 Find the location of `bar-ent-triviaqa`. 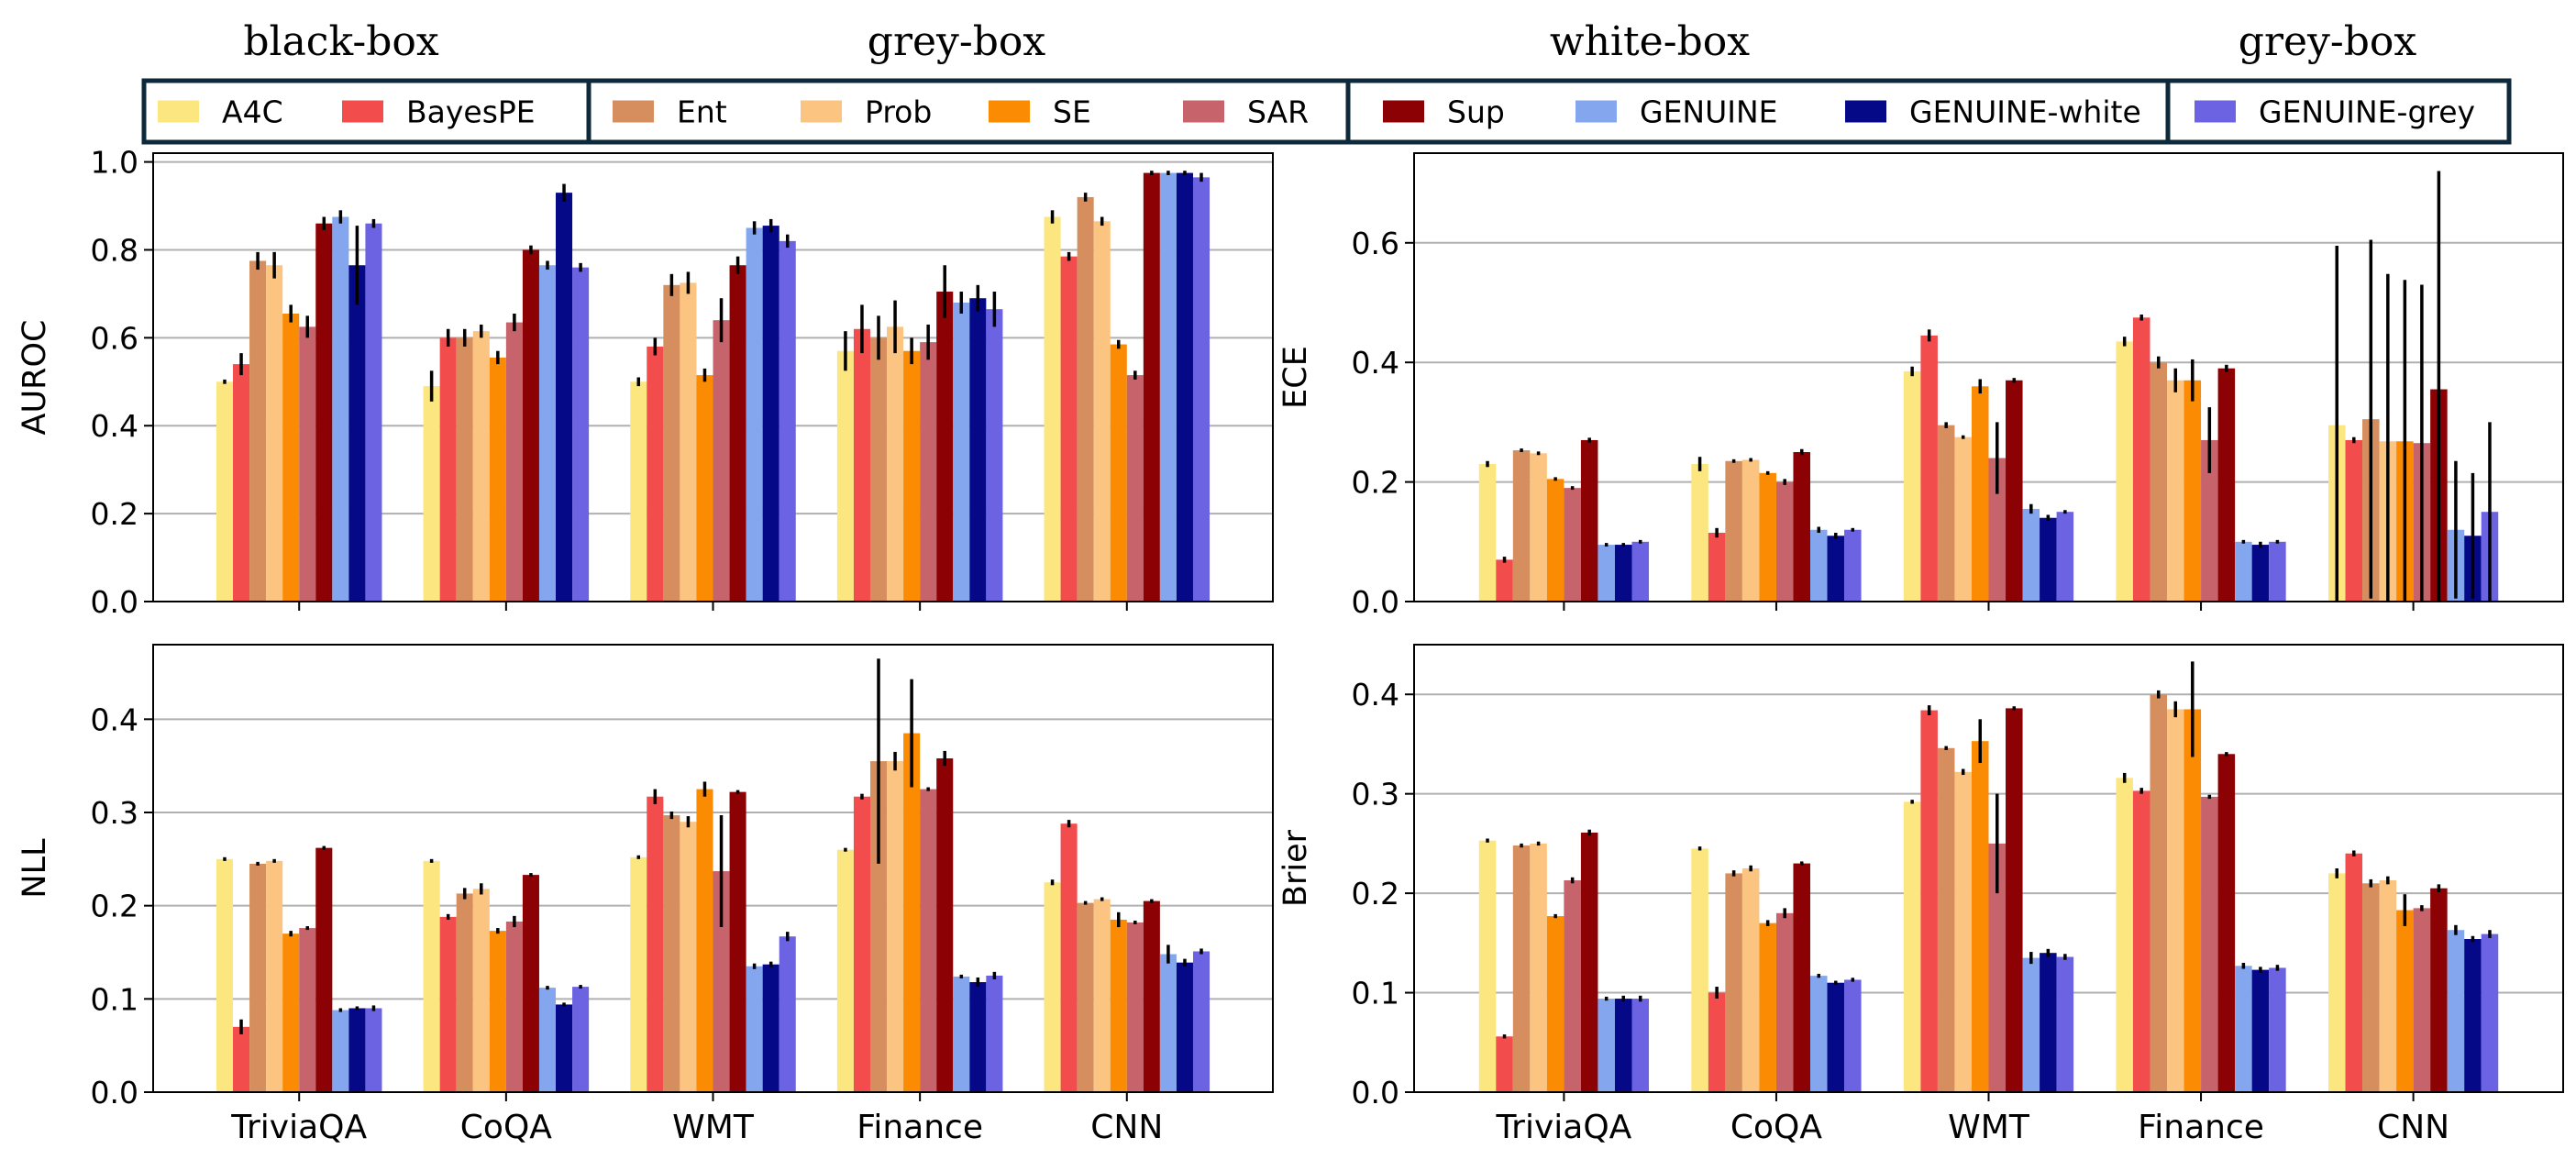

bar-ent-triviaqa is located at coordinates (1521, 969).